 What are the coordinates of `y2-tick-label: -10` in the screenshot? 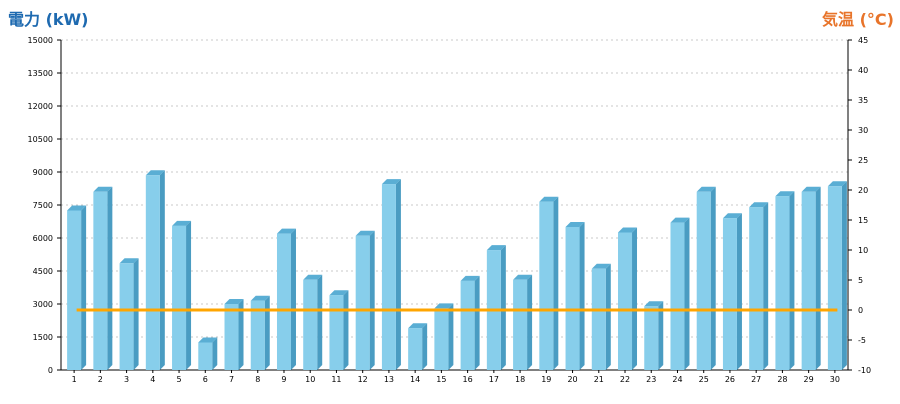 It's located at (864, 370).